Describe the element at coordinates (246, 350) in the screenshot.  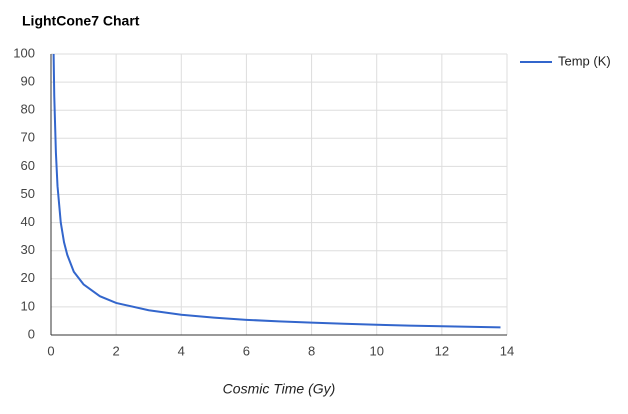
I see `x-tick-label: 6` at that location.